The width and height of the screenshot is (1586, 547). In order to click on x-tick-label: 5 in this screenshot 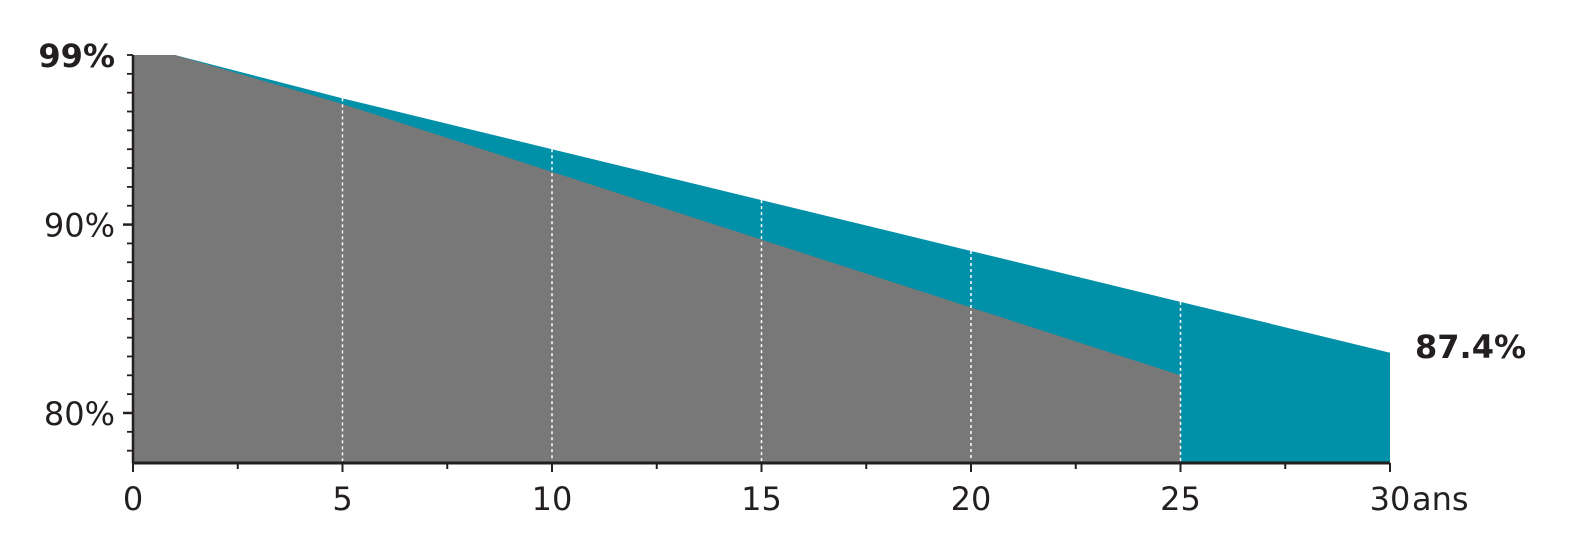, I will do `click(342, 499)`.